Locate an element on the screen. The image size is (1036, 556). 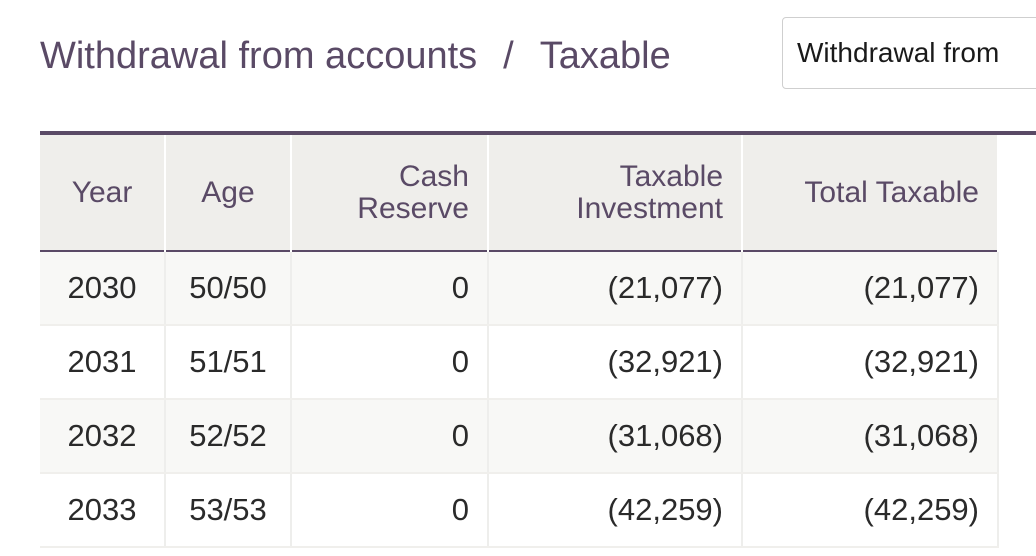
table-row: 2032 52/52 0 (31,068) (31,068) is located at coordinates (519, 436).